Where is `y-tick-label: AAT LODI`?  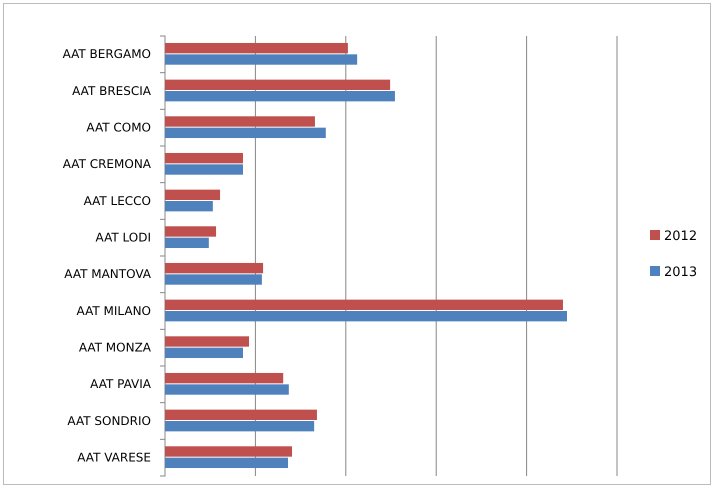
y-tick-label: AAT LODI is located at coordinates (123, 237).